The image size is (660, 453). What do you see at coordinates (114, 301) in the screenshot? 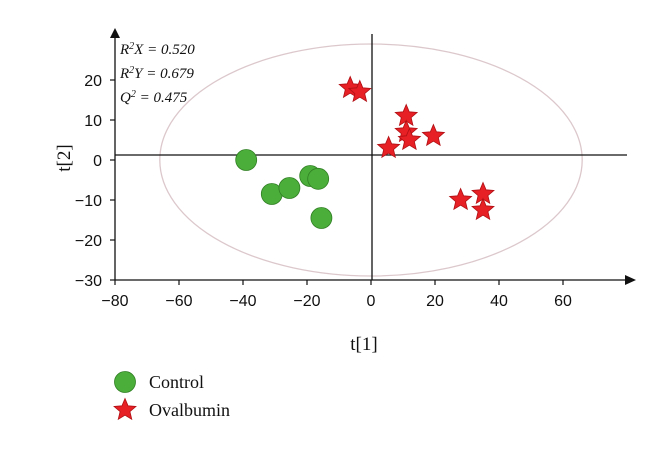
I see `x-tick-label: −80` at bounding box center [114, 301].